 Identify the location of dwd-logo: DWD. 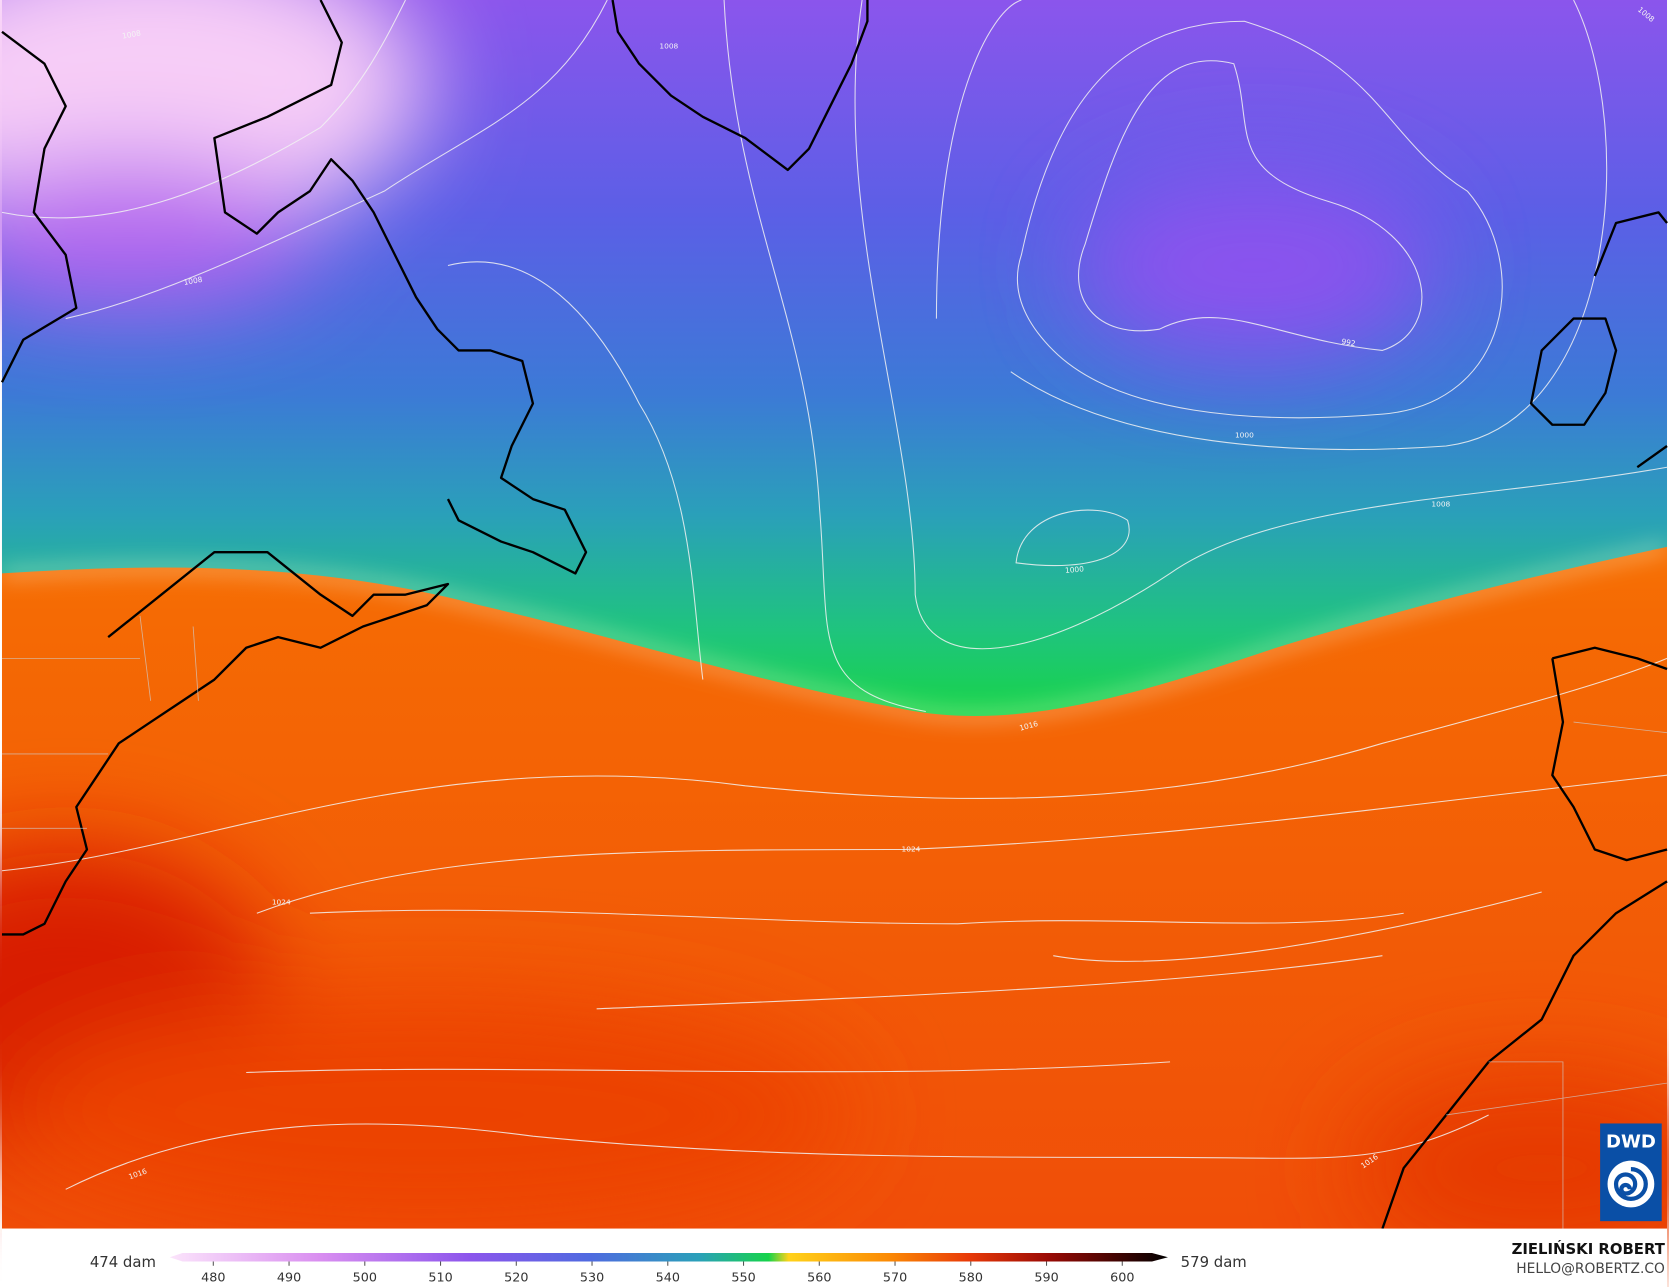
(1631, 1172).